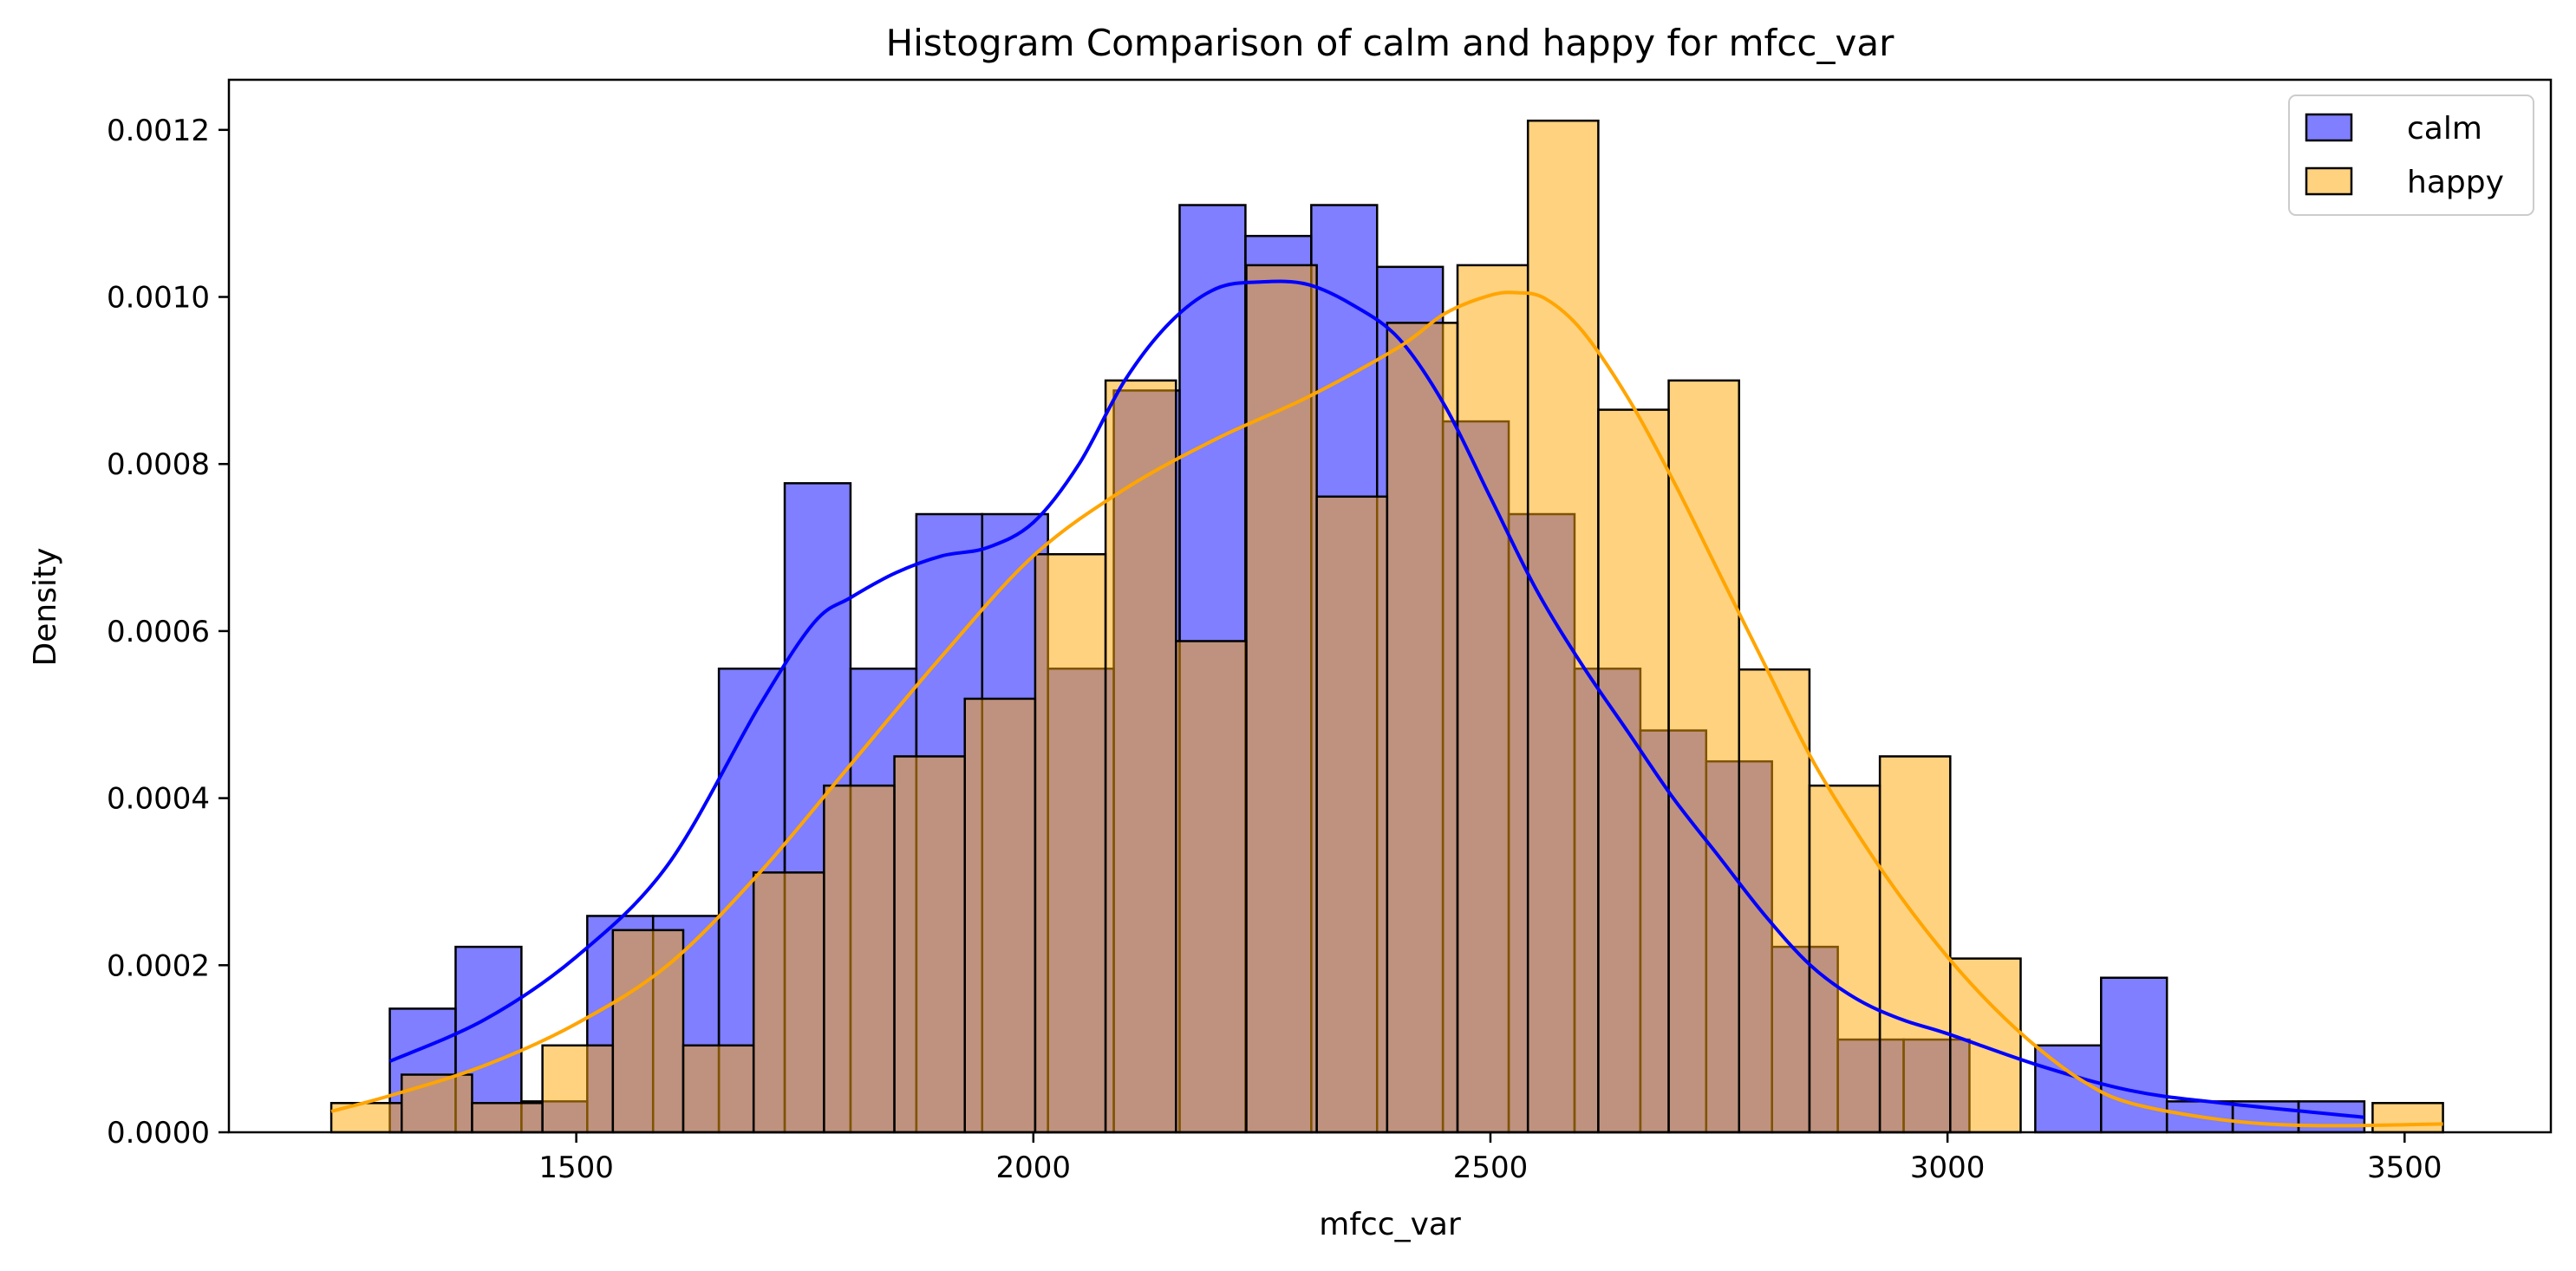 The width and height of the screenshot is (2576, 1271). I want to click on legend: calm happy, so click(2411, 155).